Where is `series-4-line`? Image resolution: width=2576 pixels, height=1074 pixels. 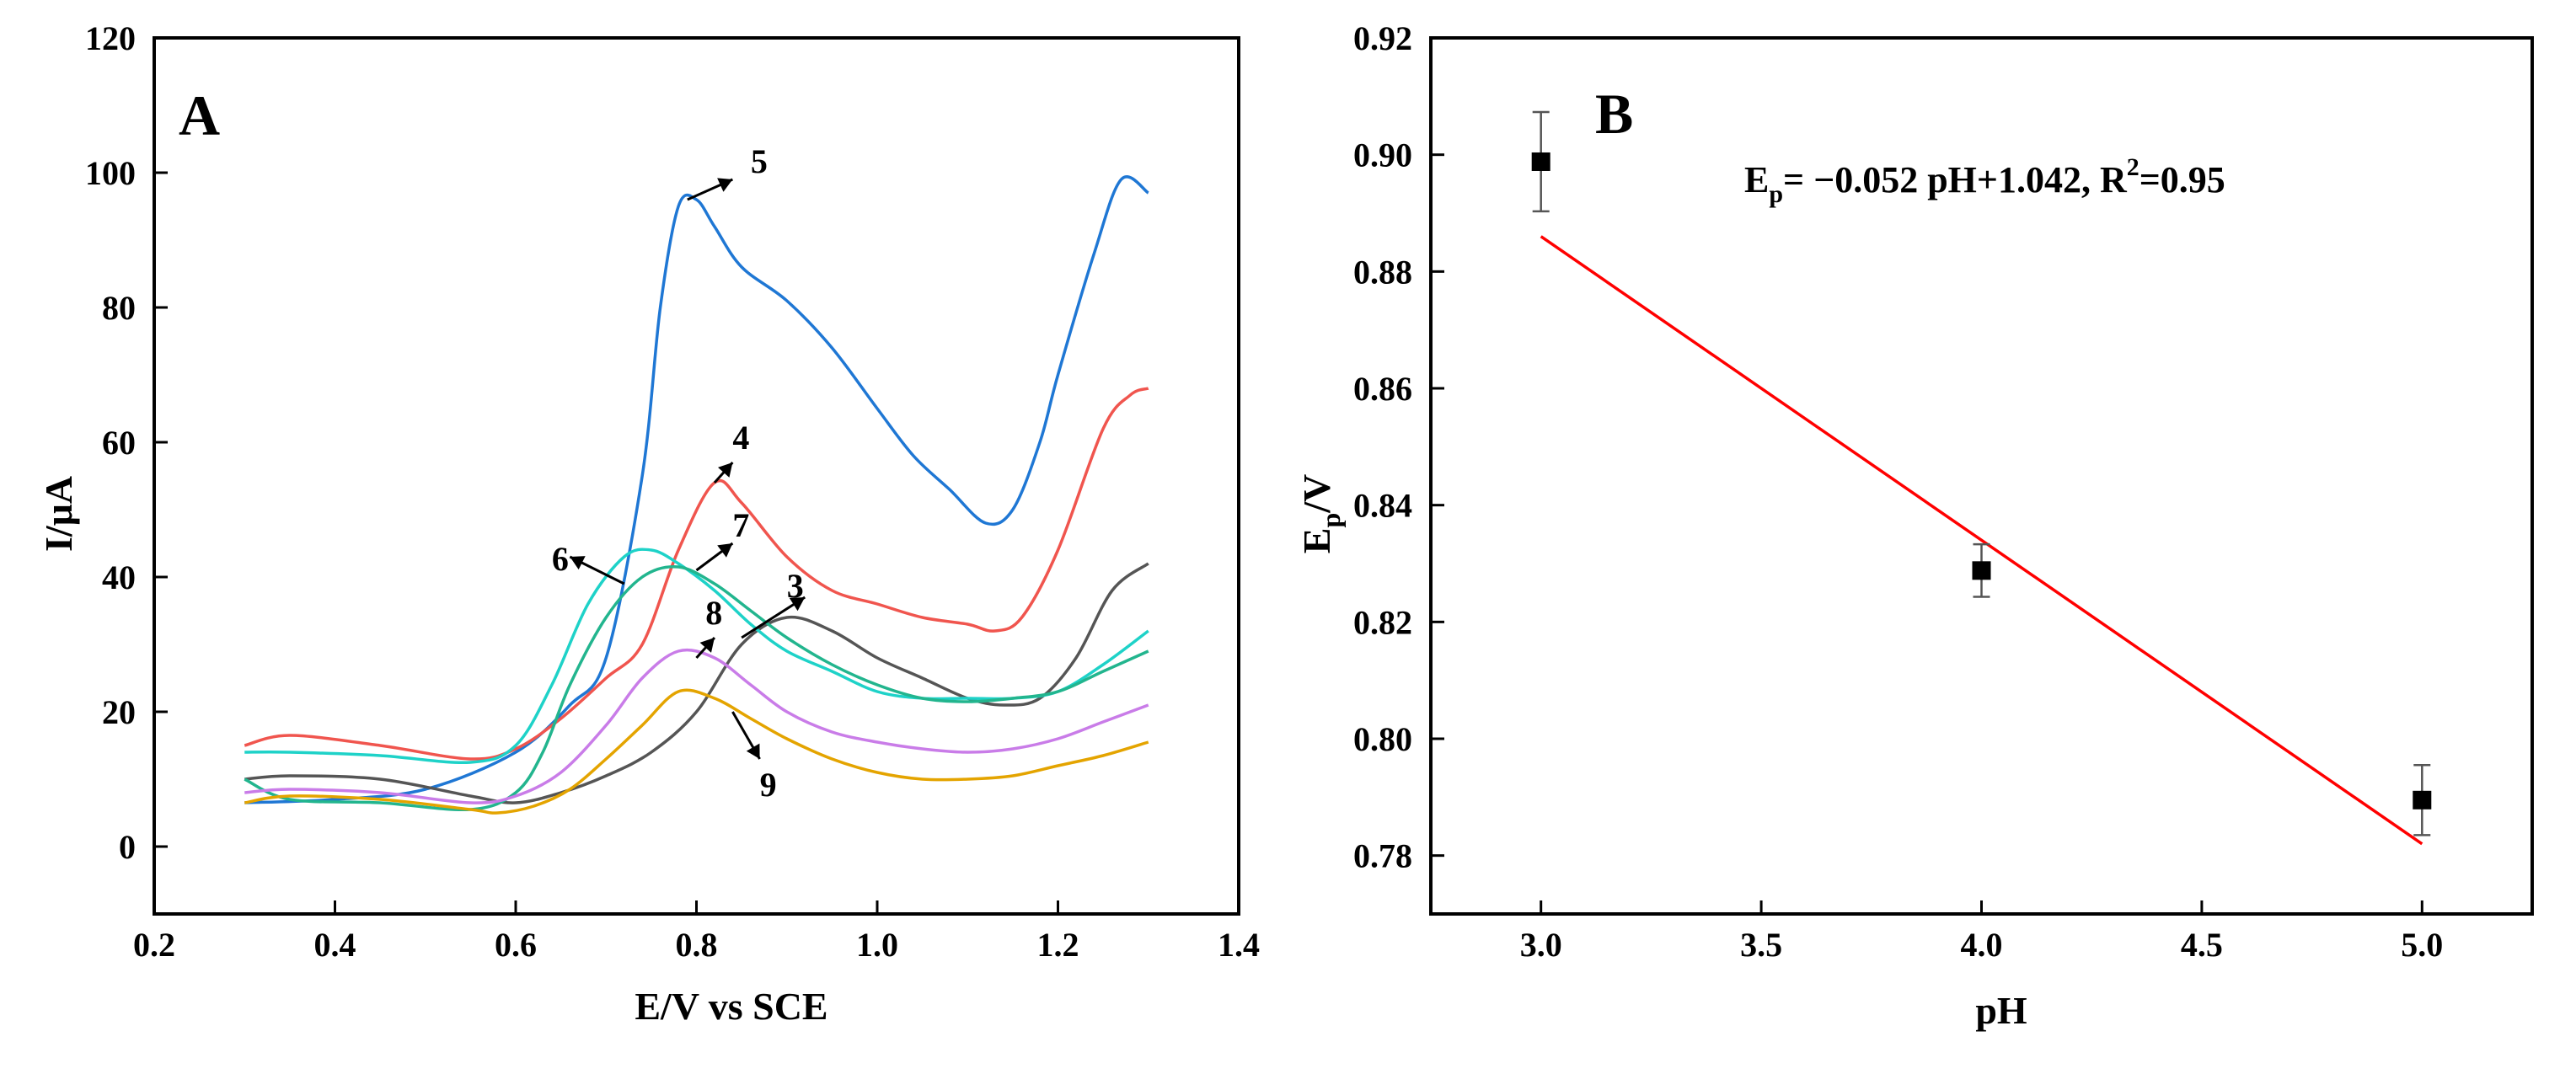
series-4-line is located at coordinates (696, 574).